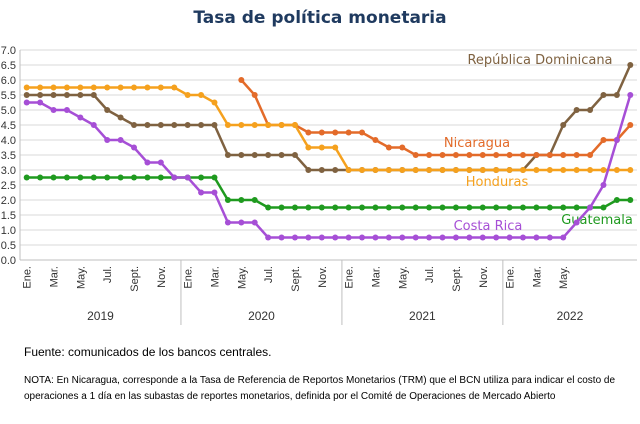  Describe the element at coordinates (8, 156) in the screenshot. I see `y-tick-label: 3.5` at that location.